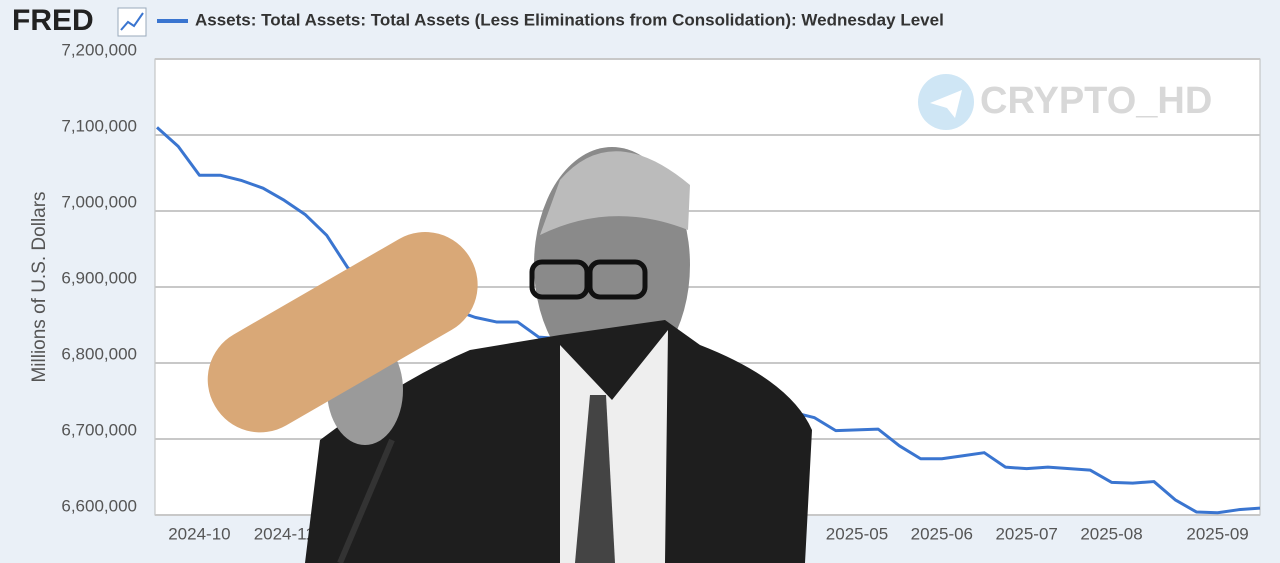 Image resolution: width=1280 pixels, height=563 pixels. I want to click on y-tick-label: 6,800,000, so click(99, 353).